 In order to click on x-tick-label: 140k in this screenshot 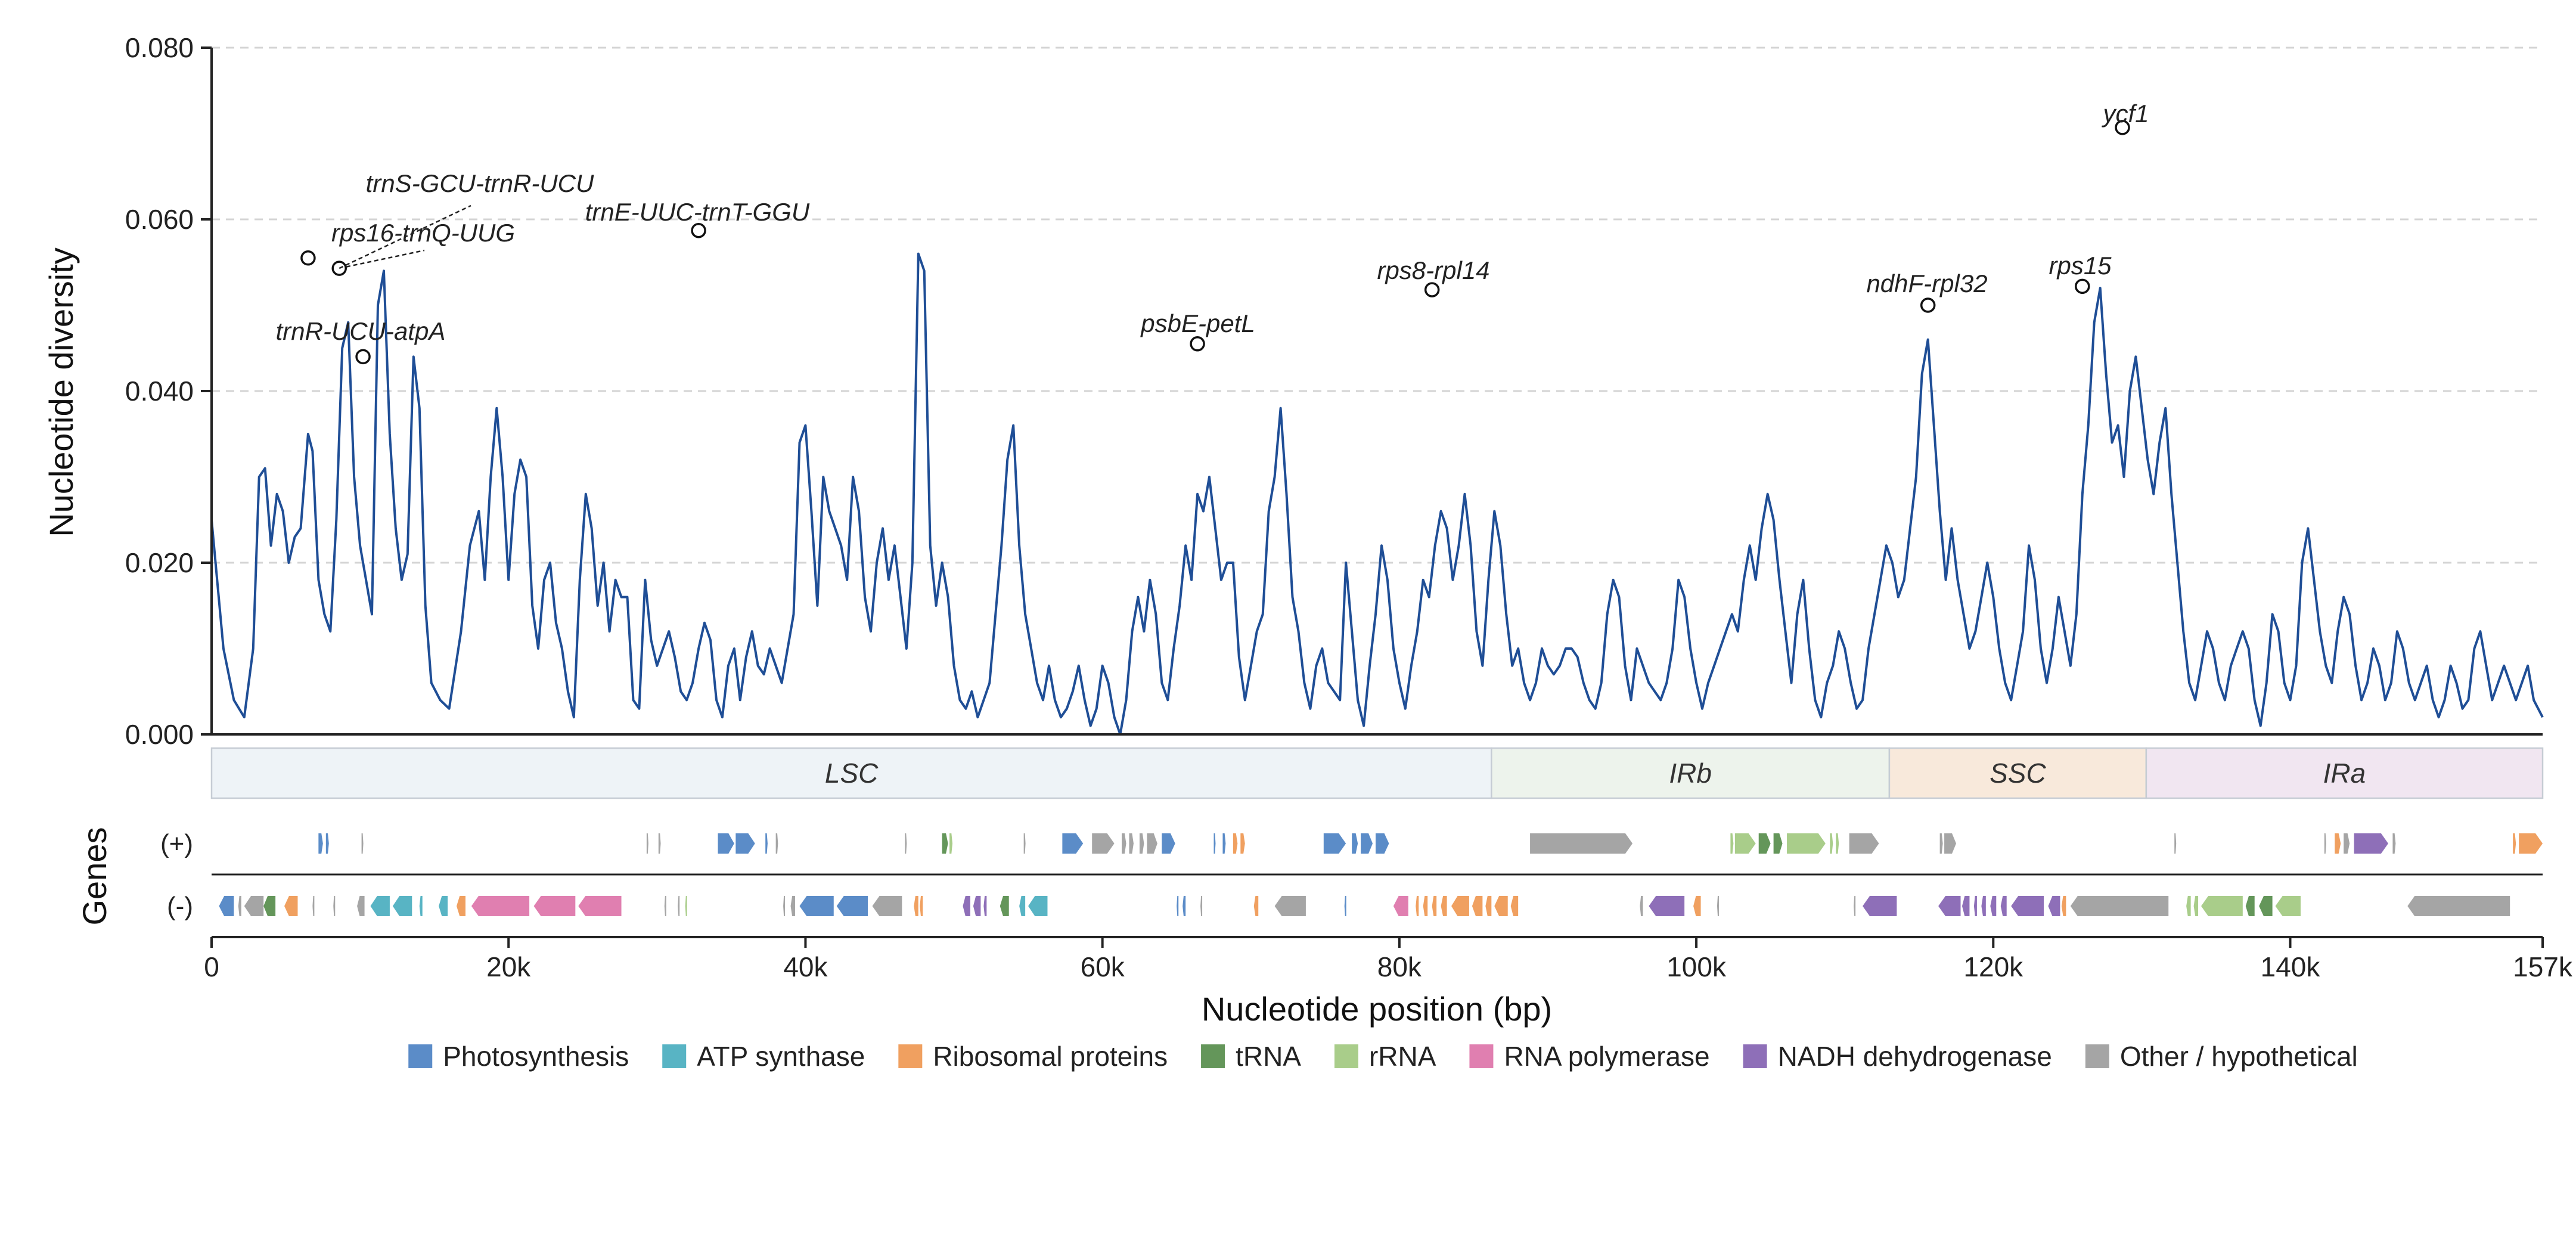, I will do `click(2291, 966)`.